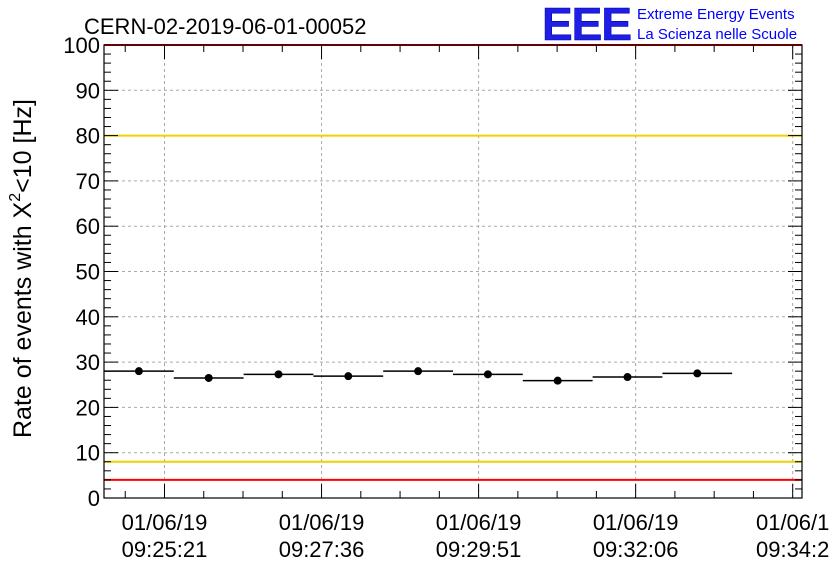  I want to click on y-tick-label: 100, so click(81, 45).